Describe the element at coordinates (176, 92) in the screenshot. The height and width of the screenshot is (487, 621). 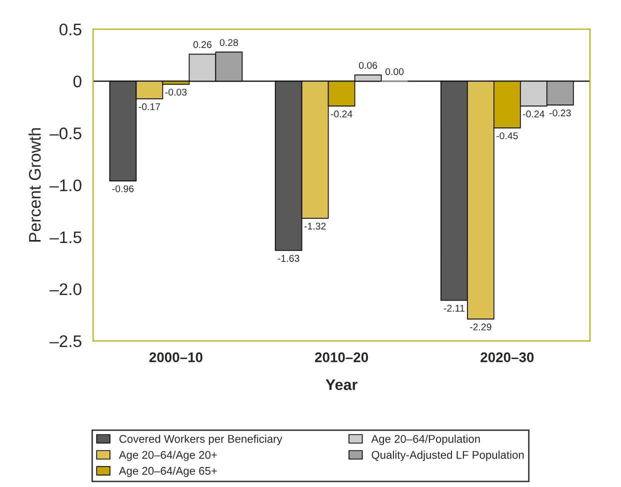
I see `data-label: -0.03` at that location.